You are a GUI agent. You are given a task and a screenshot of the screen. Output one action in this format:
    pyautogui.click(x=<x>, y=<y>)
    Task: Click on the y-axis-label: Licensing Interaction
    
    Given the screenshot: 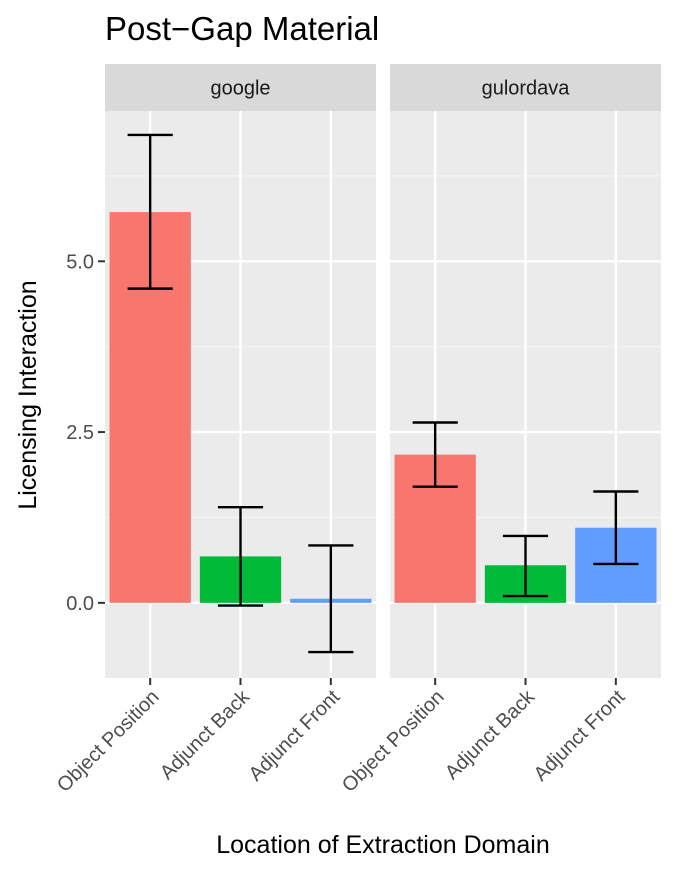 What is the action you would take?
    pyautogui.click(x=28, y=394)
    